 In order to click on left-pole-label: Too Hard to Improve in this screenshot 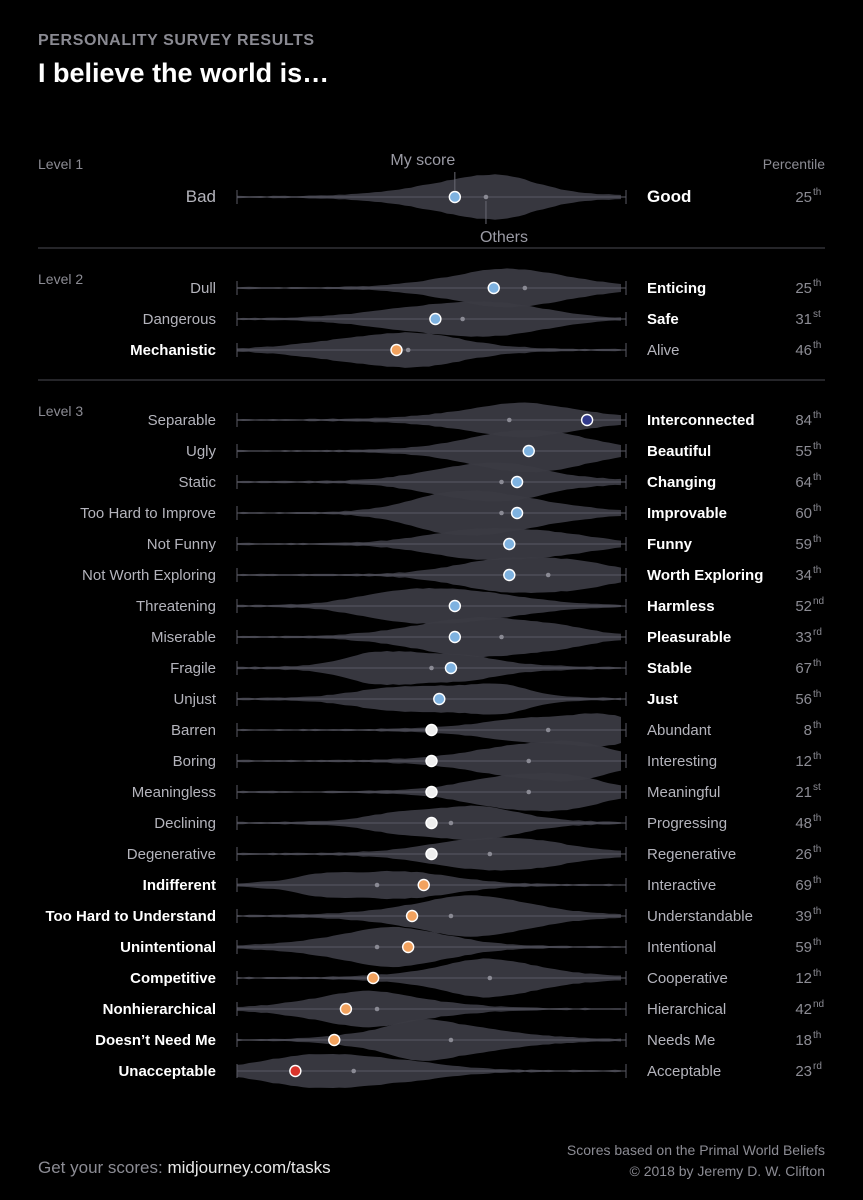, I will do `click(148, 513)`.